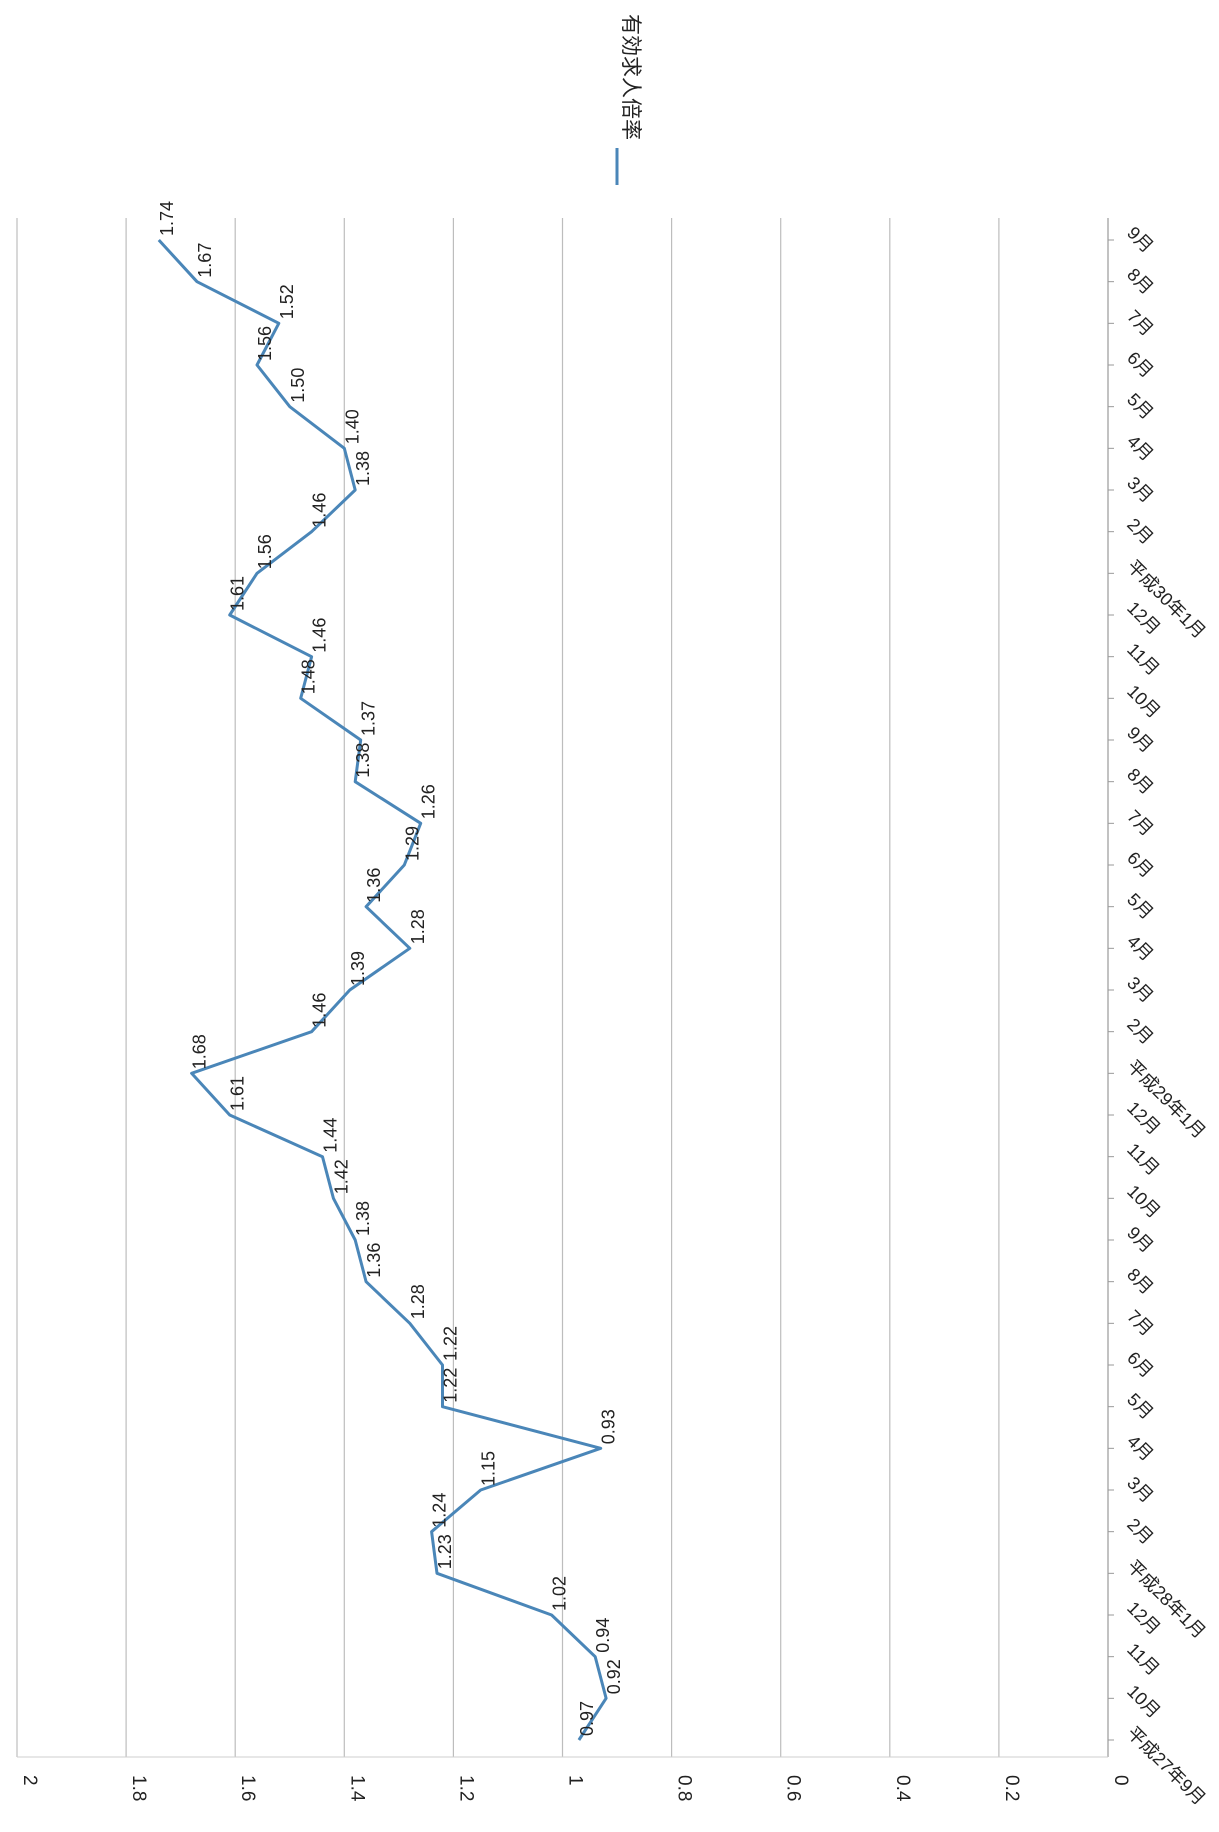  Describe the element at coordinates (630, 77) in the screenshot. I see `legend-label: 有効求人倍率` at that location.